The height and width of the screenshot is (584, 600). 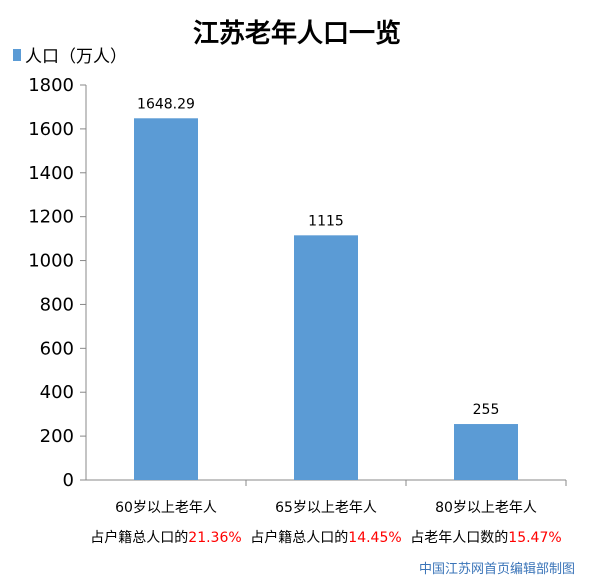 I want to click on y-tick-label: 0, so click(x=68, y=480).